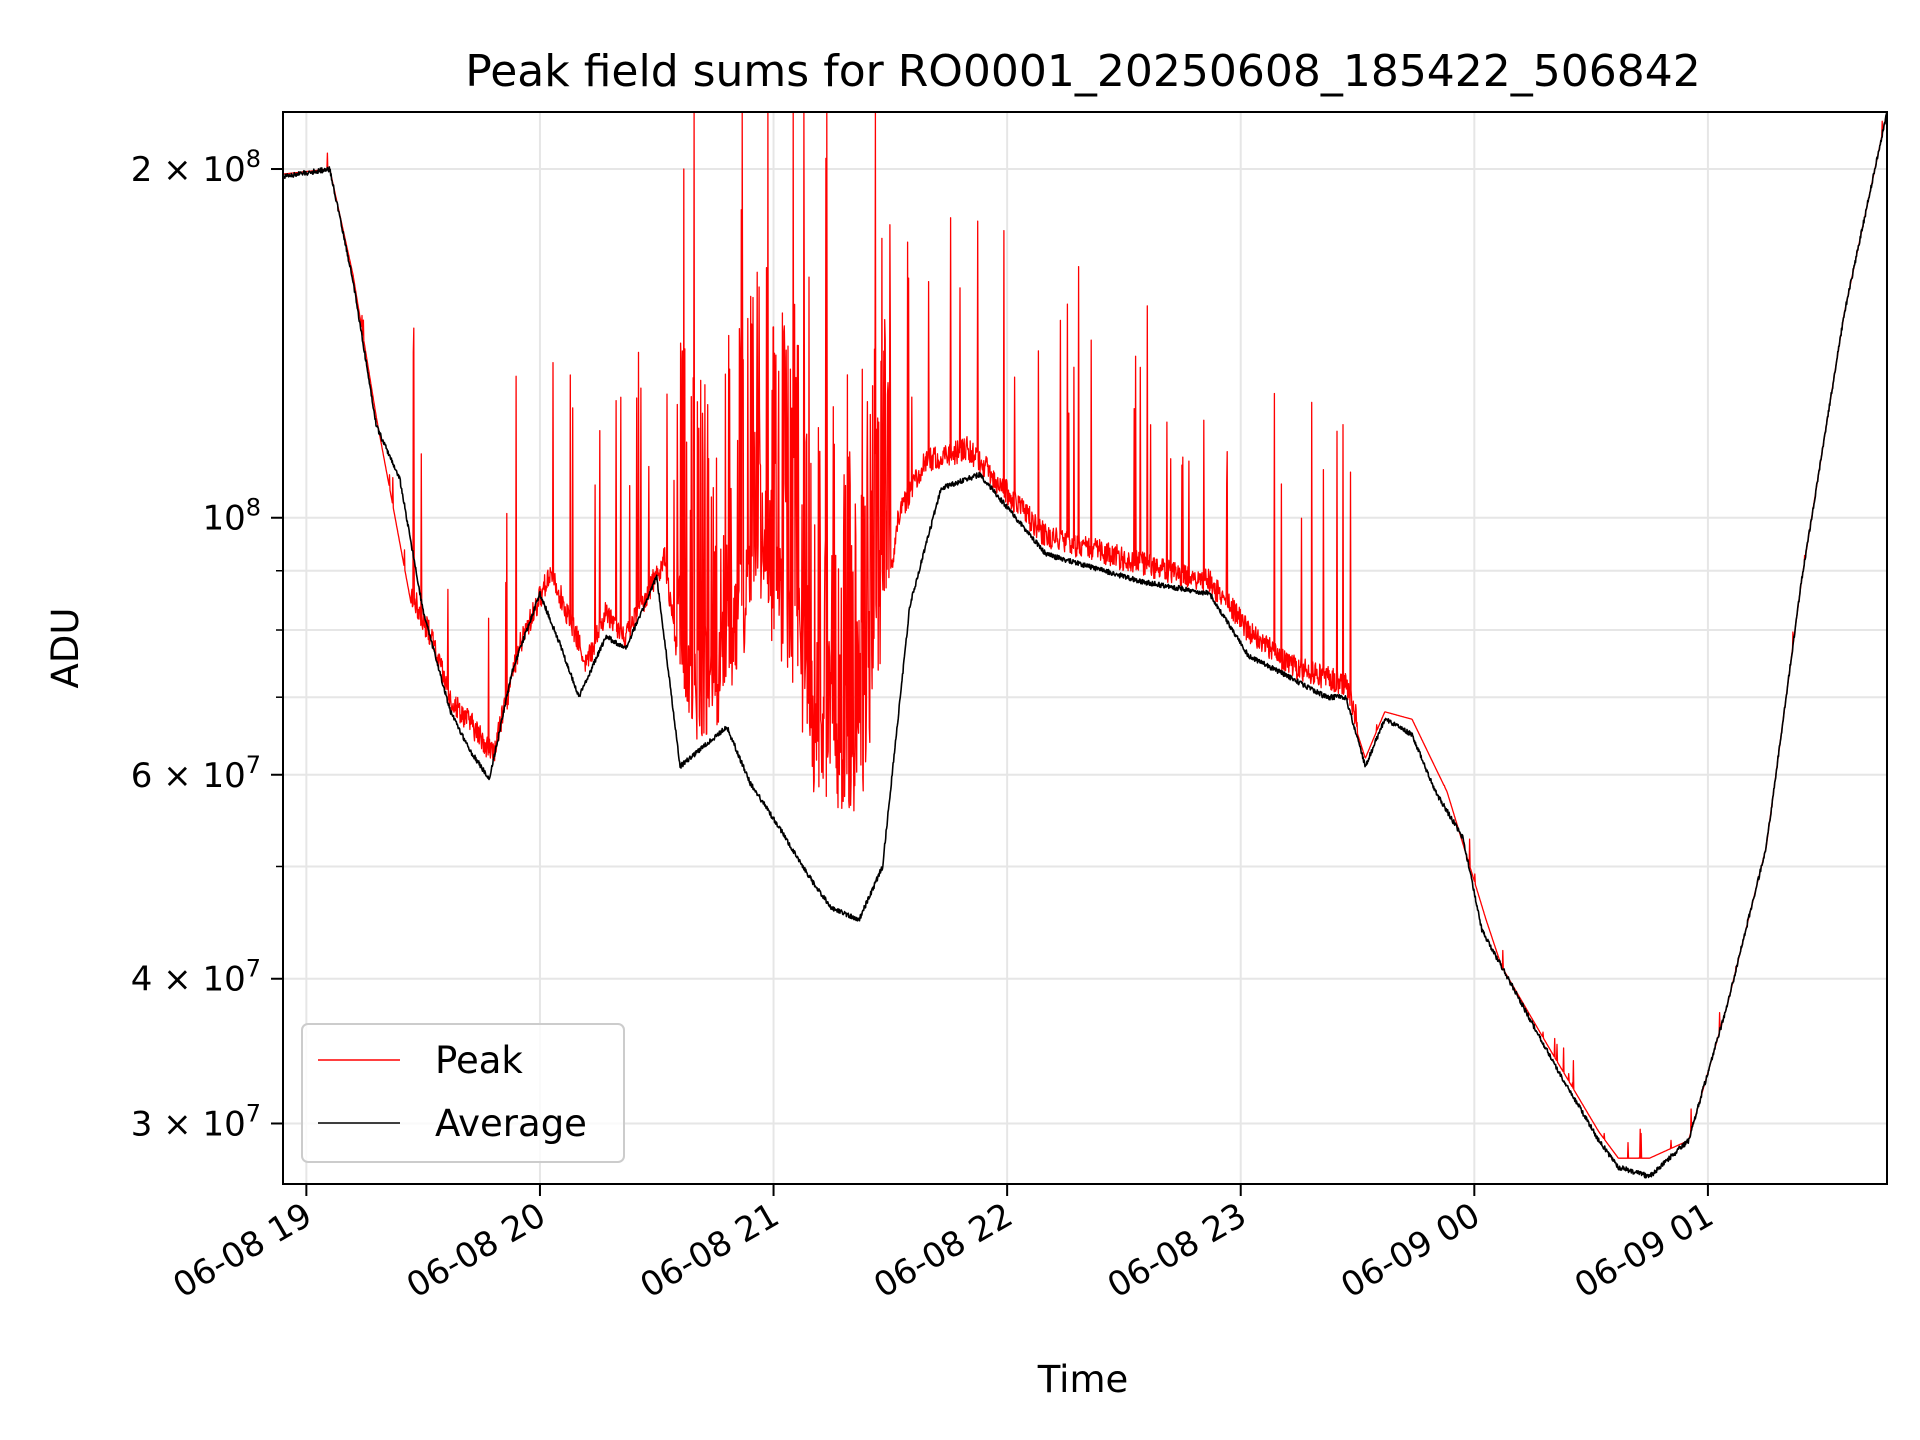 The height and width of the screenshot is (1440, 1920). What do you see at coordinates (196, 773) in the screenshot?
I see `y-tick-label: 6 × 107` at bounding box center [196, 773].